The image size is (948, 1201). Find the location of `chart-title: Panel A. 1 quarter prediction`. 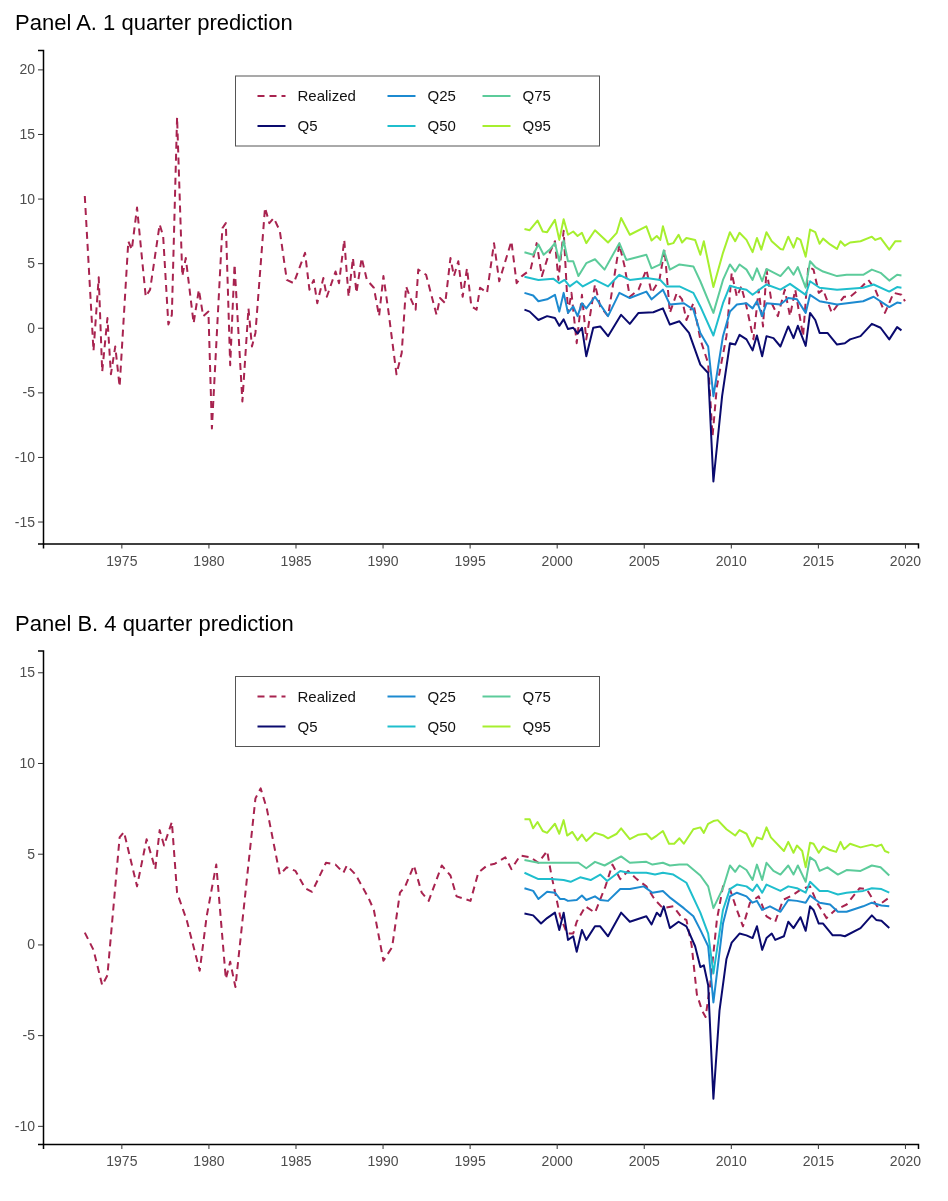

chart-title: Panel A. 1 quarter prediction is located at coordinates (154, 22).